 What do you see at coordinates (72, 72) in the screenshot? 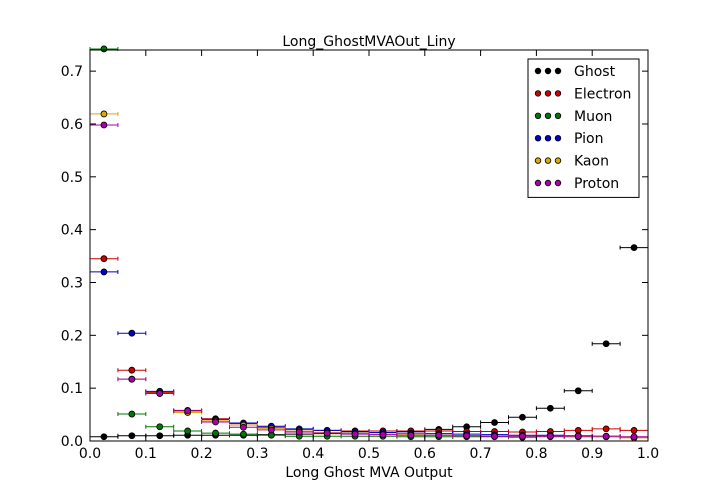
I see `y-tick-label: 0.7` at bounding box center [72, 72].